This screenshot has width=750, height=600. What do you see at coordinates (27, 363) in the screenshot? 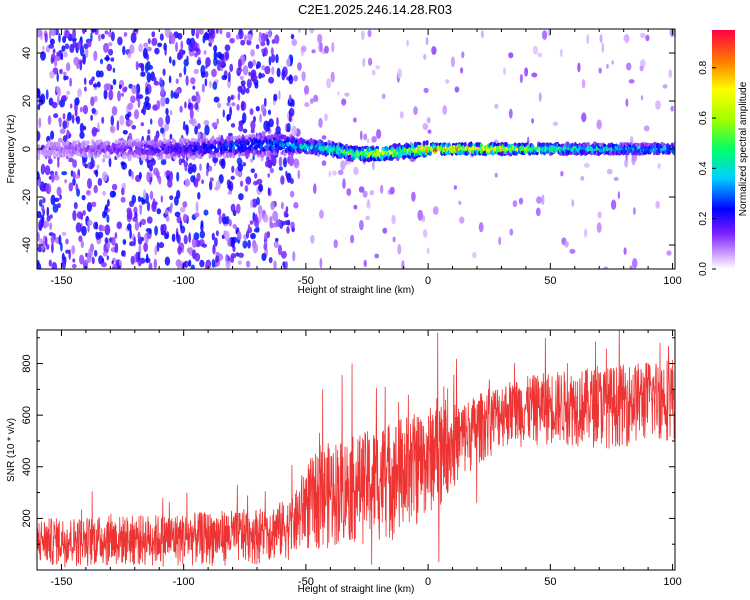
I see `y-tick-label: 800` at bounding box center [27, 363].